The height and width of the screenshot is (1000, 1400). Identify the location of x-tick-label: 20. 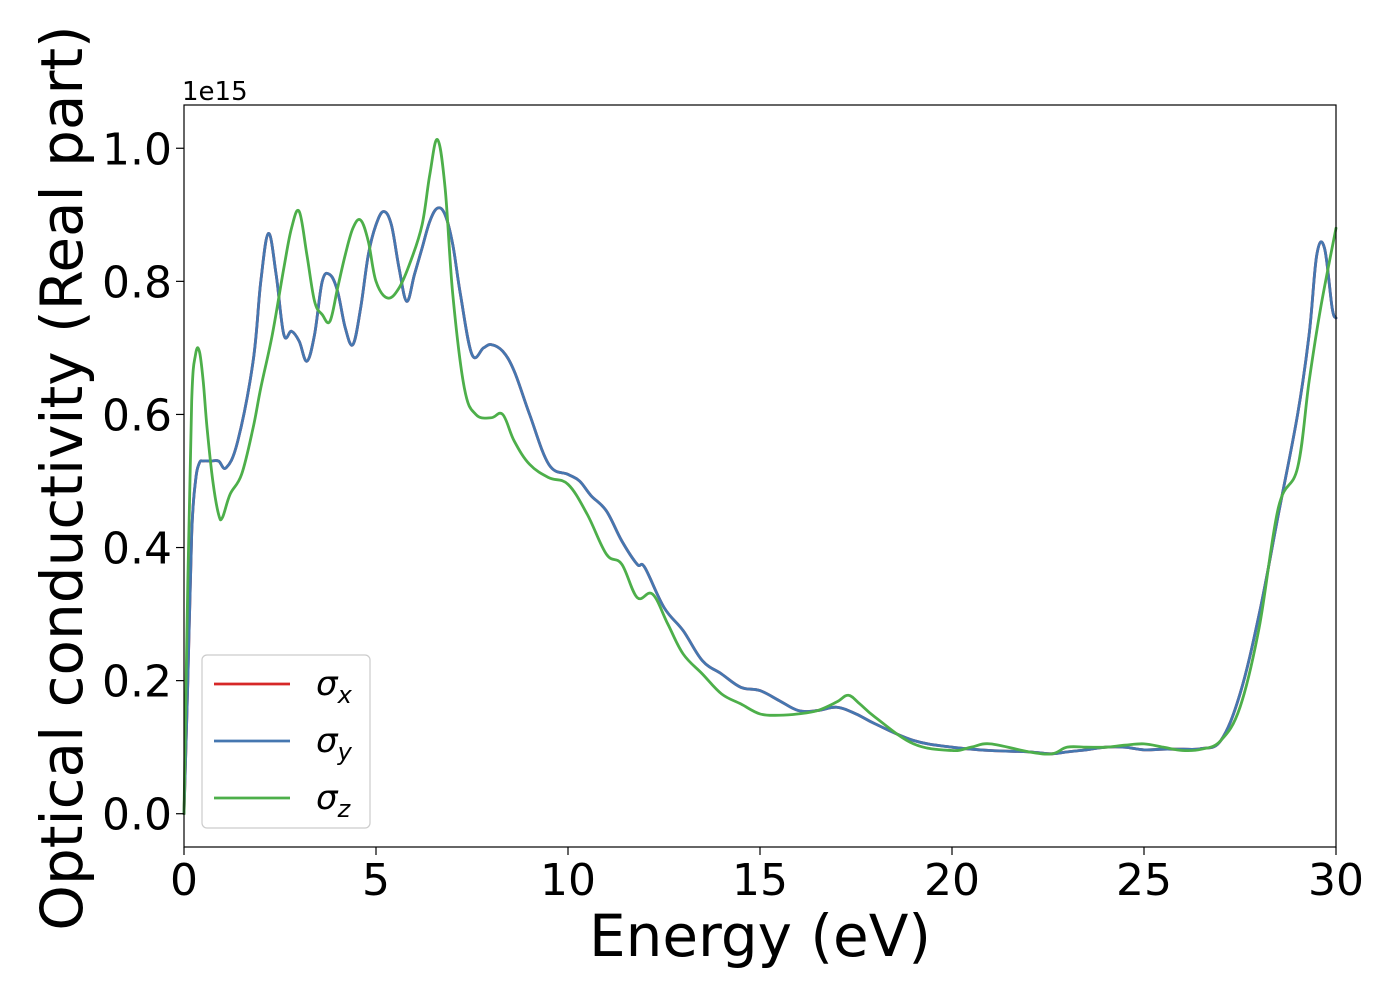
(952, 880).